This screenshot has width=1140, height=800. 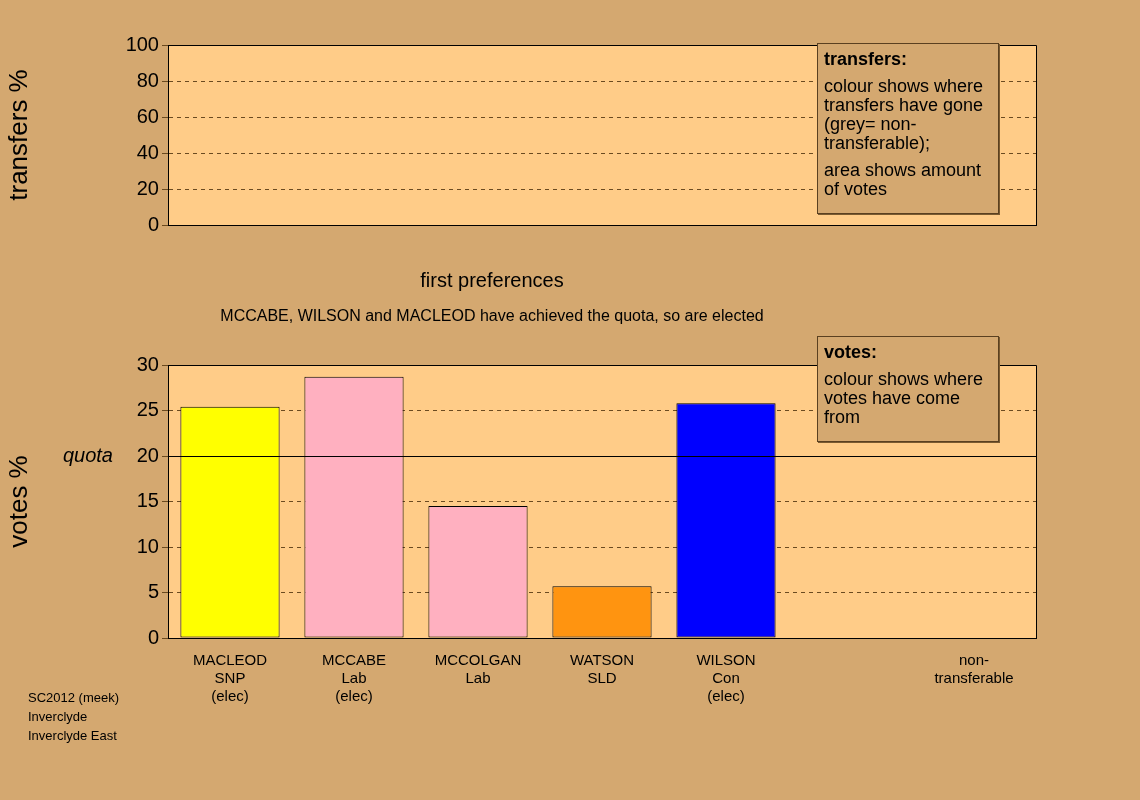 I want to click on y-tick-label: 60, so click(x=147, y=115).